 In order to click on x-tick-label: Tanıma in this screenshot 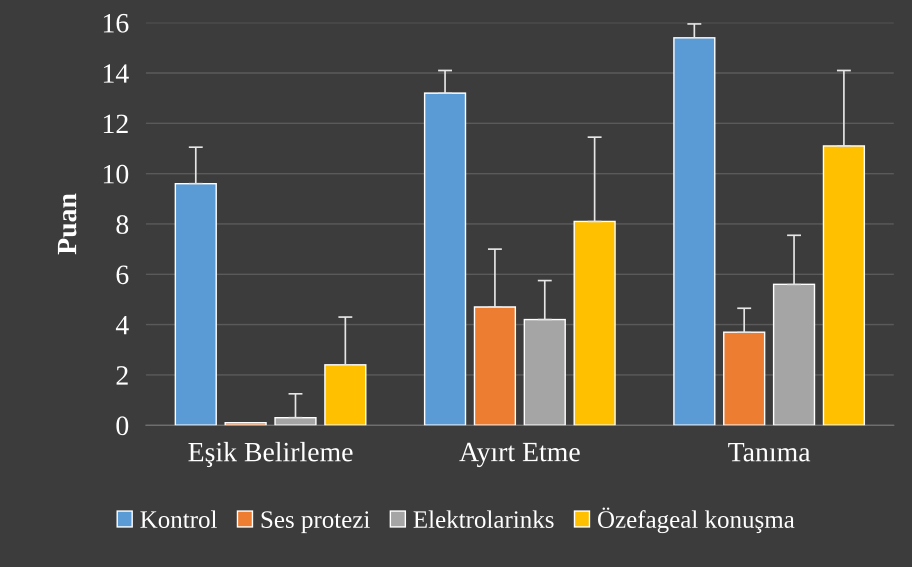, I will do `click(769, 452)`.